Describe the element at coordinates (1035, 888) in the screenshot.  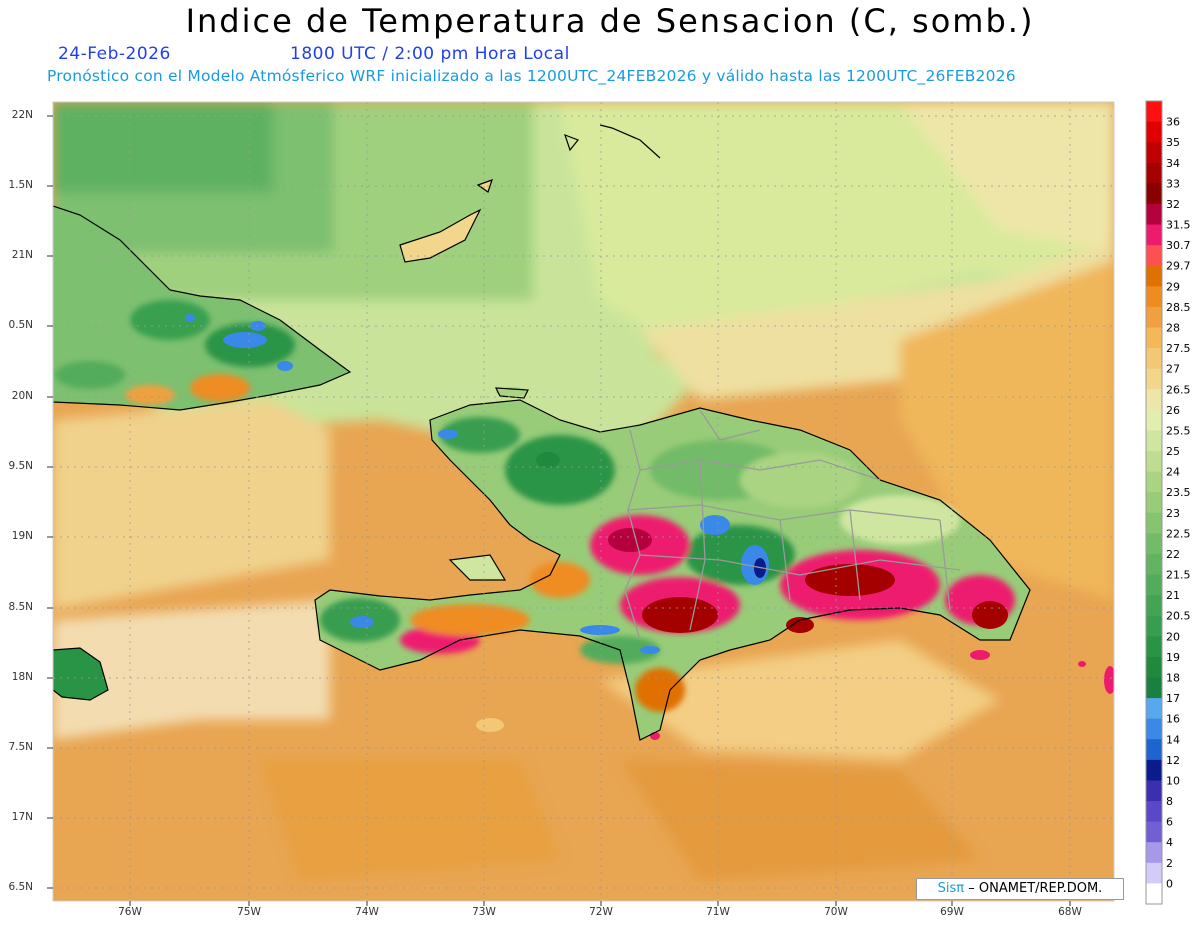
I see `credit-text: – ONAMET/REP.DOM.` at that location.